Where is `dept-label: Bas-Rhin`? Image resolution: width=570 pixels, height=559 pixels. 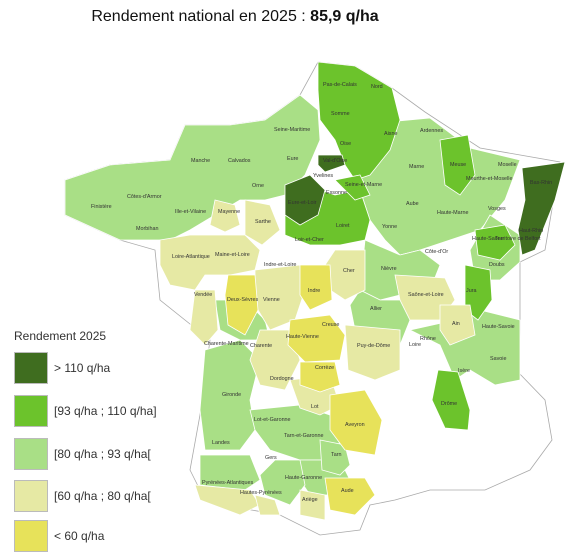
dept-label: Bas-Rhin is located at coordinates (541, 183).